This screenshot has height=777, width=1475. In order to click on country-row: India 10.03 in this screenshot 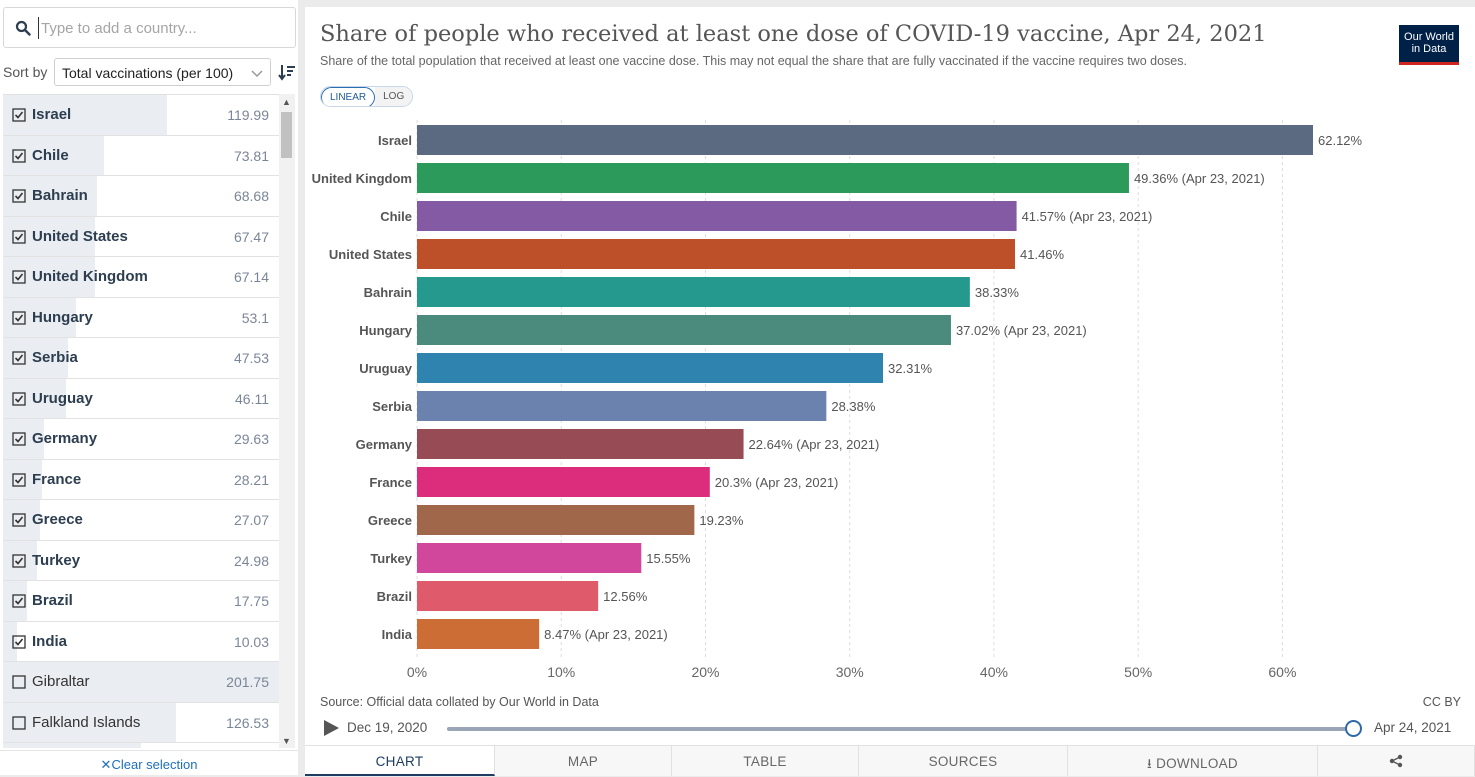, I will do `click(141, 641)`.